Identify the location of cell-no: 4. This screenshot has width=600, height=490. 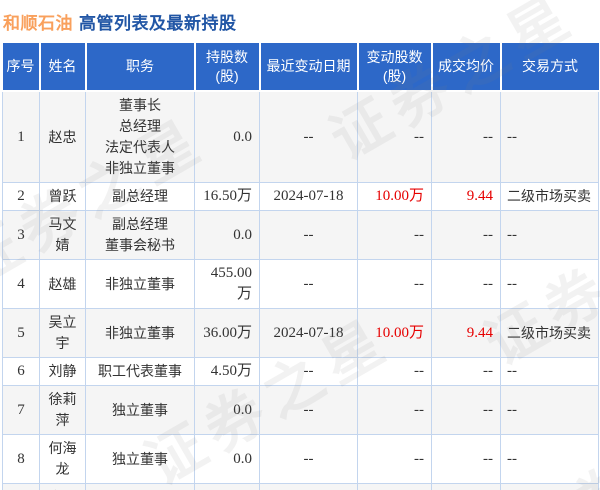
(21, 284).